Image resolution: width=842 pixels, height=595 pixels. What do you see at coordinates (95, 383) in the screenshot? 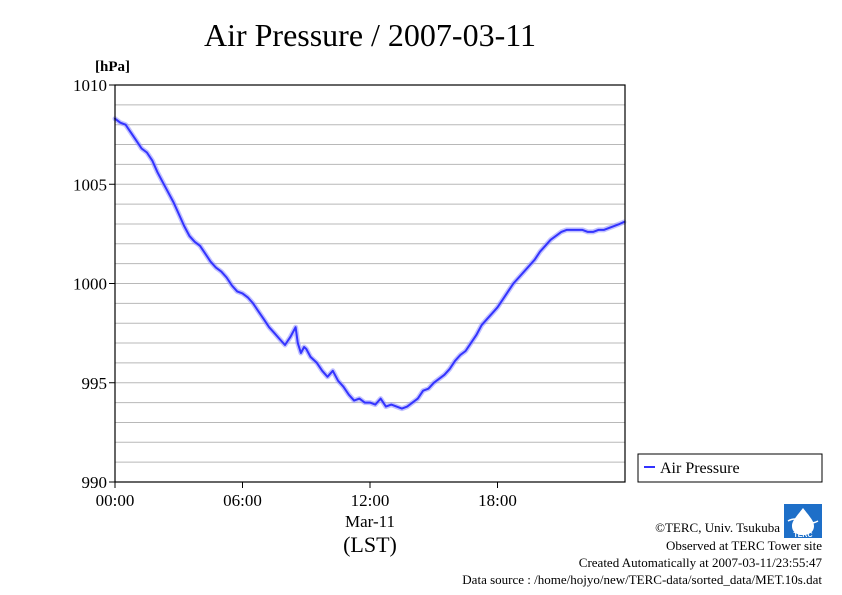
I see `y-tick-label: 995` at bounding box center [95, 383].